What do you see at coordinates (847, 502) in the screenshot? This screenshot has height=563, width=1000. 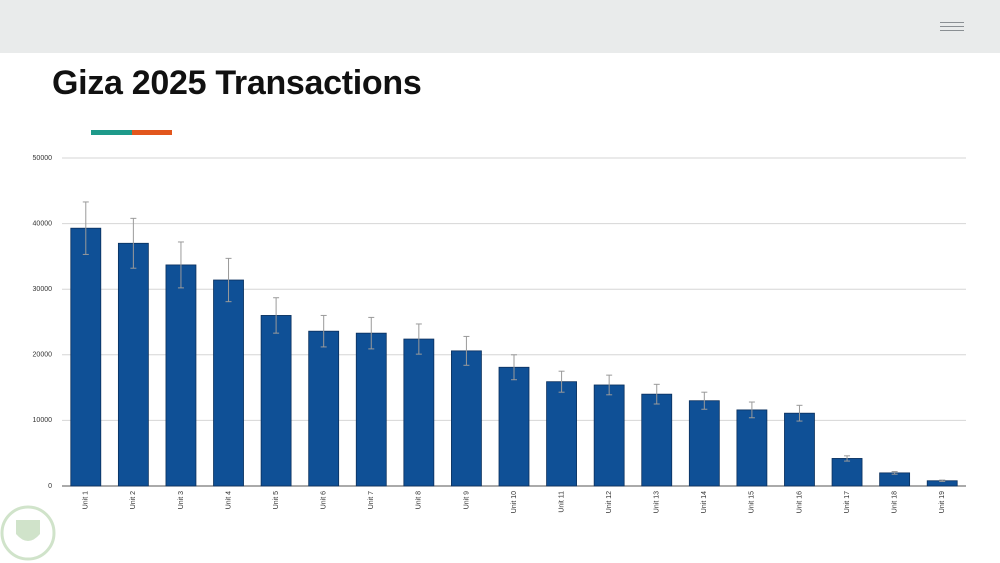 I see `x-tick-label: Unit 17` at bounding box center [847, 502].